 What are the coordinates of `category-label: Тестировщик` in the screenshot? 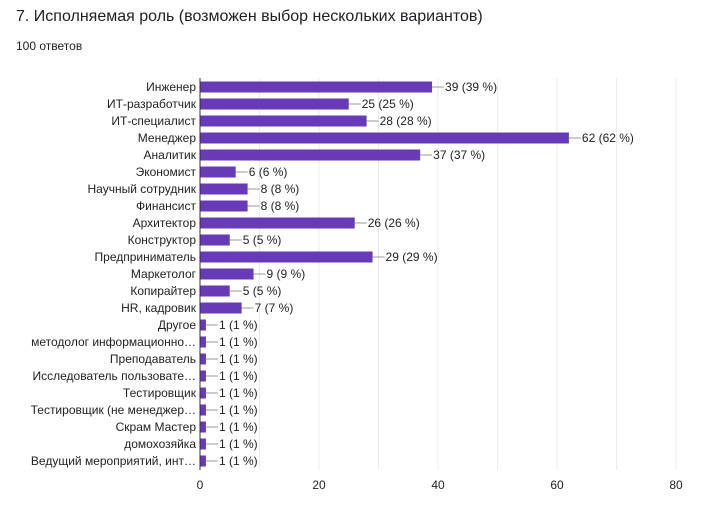 It's located at (160, 393).